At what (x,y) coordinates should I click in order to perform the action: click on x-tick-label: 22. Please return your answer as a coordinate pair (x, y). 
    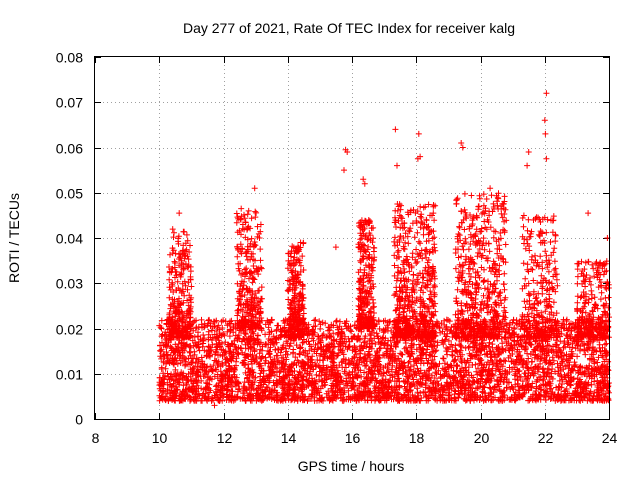
    Looking at the image, I should click on (546, 438).